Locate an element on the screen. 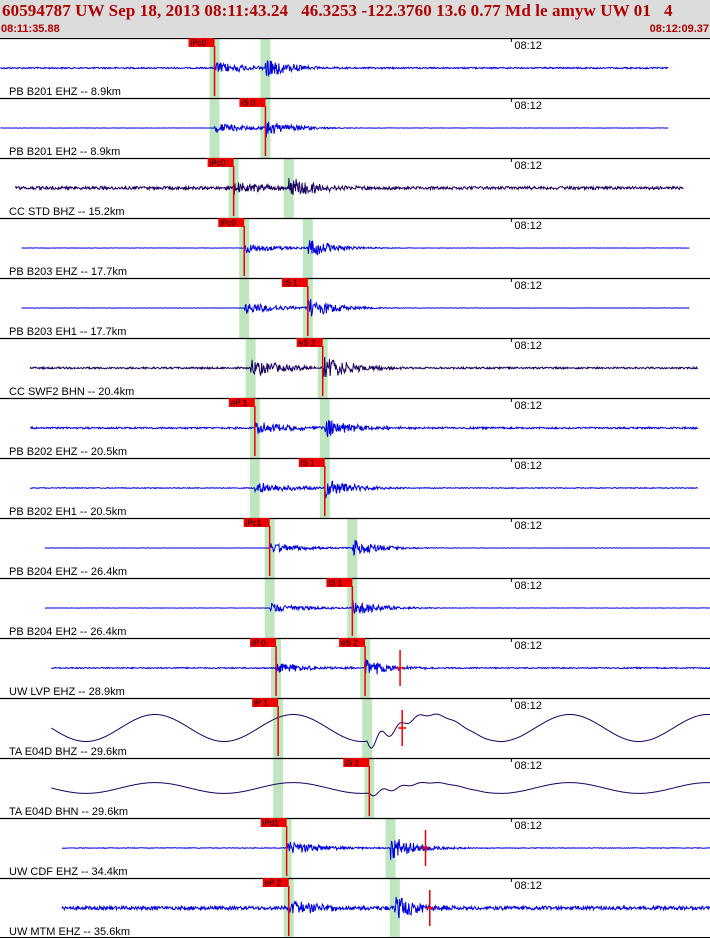  station-label: TA E04D BHN -- 29.6km is located at coordinates (68, 812).